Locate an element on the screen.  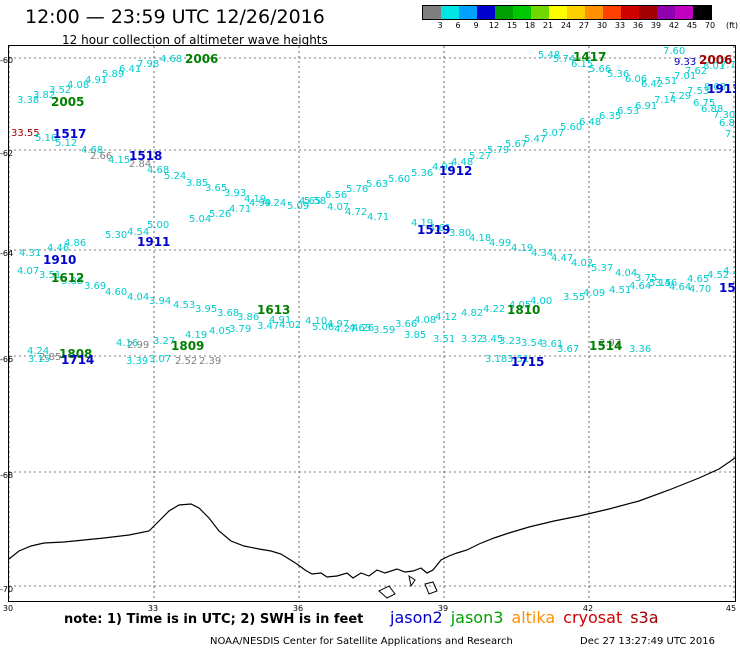
colorbar-label: 24 is located at coordinates (566, 25).